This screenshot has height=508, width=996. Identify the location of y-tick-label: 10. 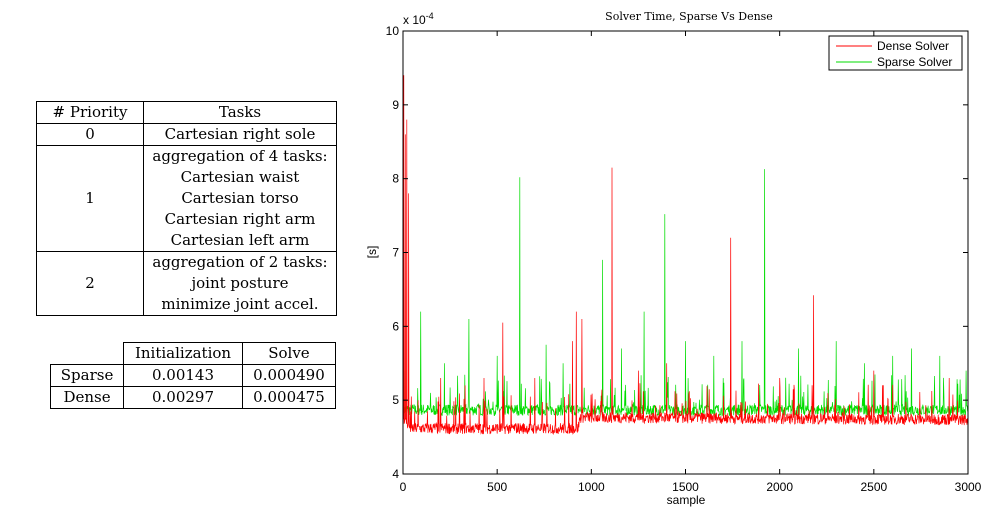
(393, 31).